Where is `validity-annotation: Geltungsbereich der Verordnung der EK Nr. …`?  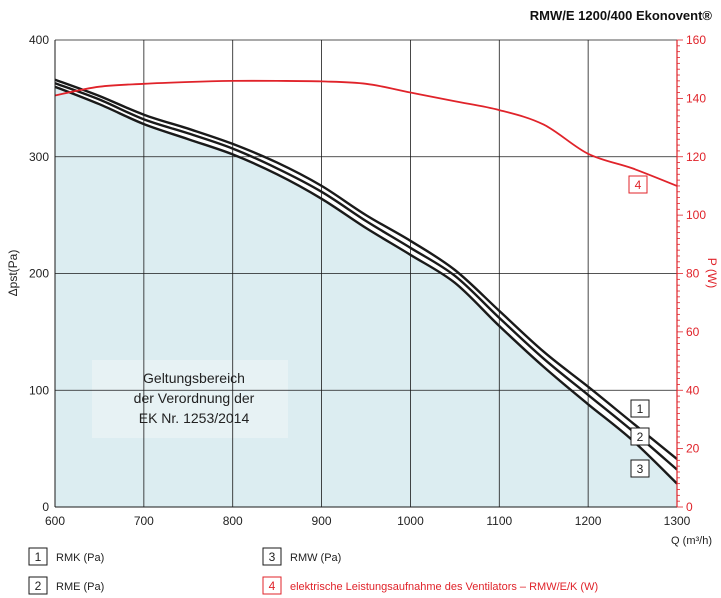
validity-annotation: Geltungsbereich der Verordnung der EK Nr. … is located at coordinates (190, 399).